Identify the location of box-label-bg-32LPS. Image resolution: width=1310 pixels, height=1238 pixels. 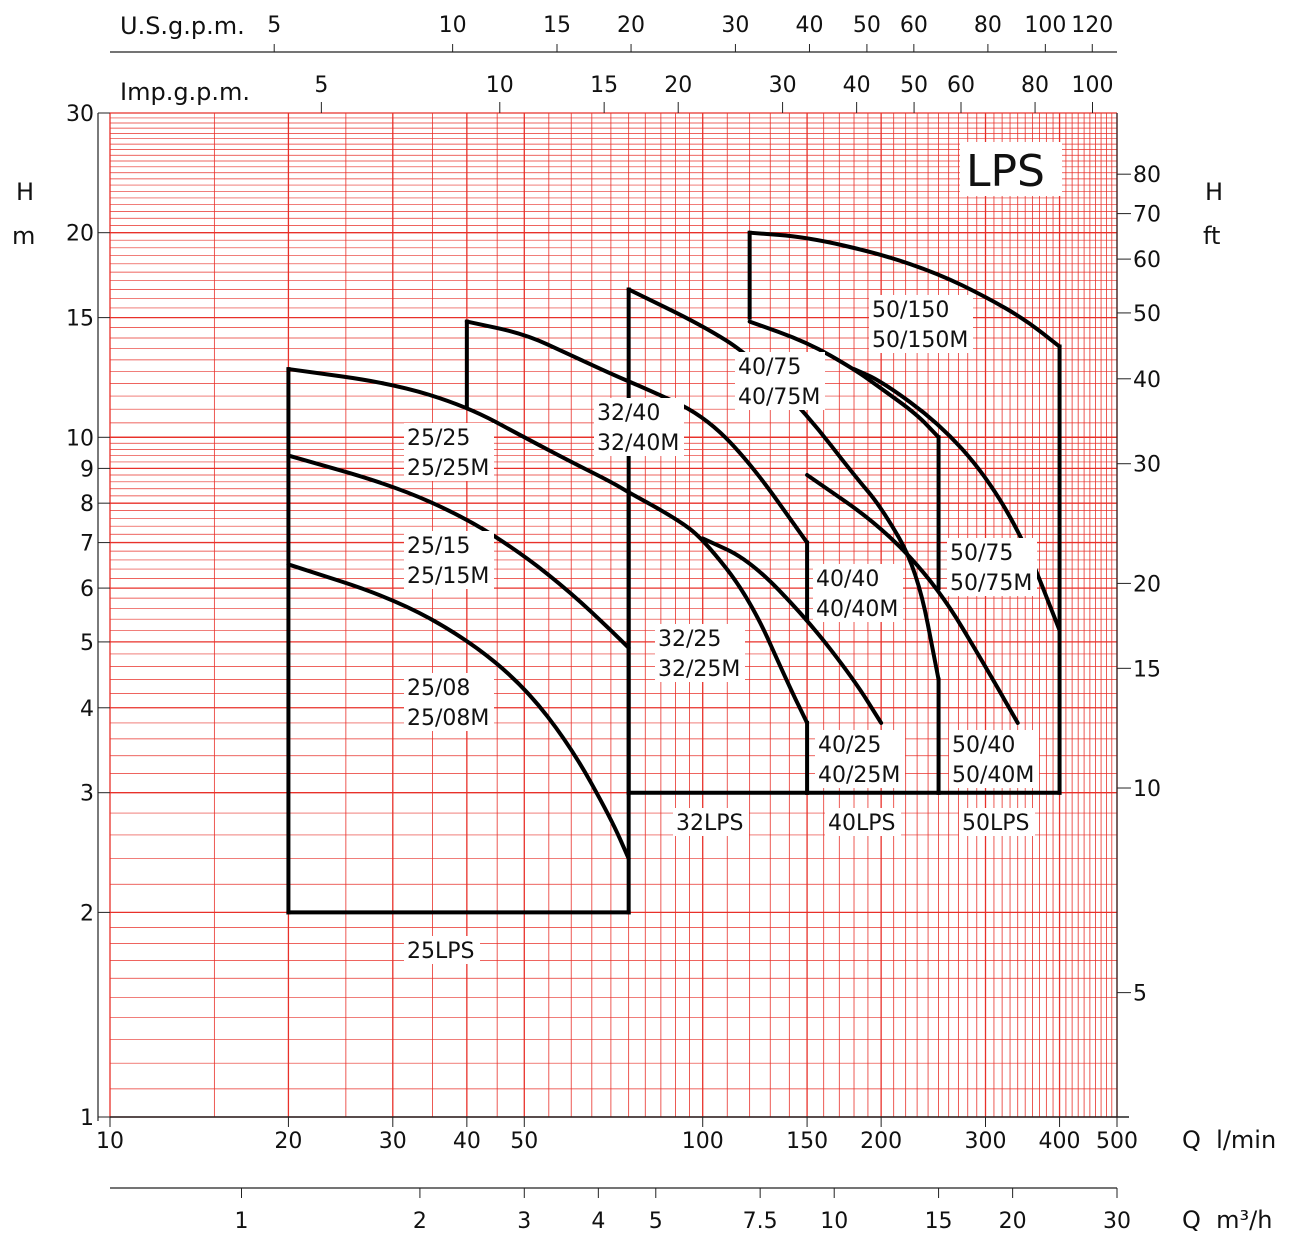
(711, 822).